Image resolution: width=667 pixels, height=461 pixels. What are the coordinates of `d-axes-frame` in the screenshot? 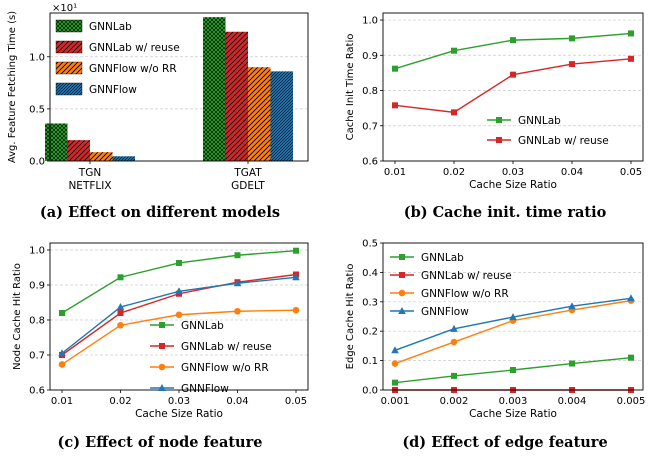 It's located at (513, 316).